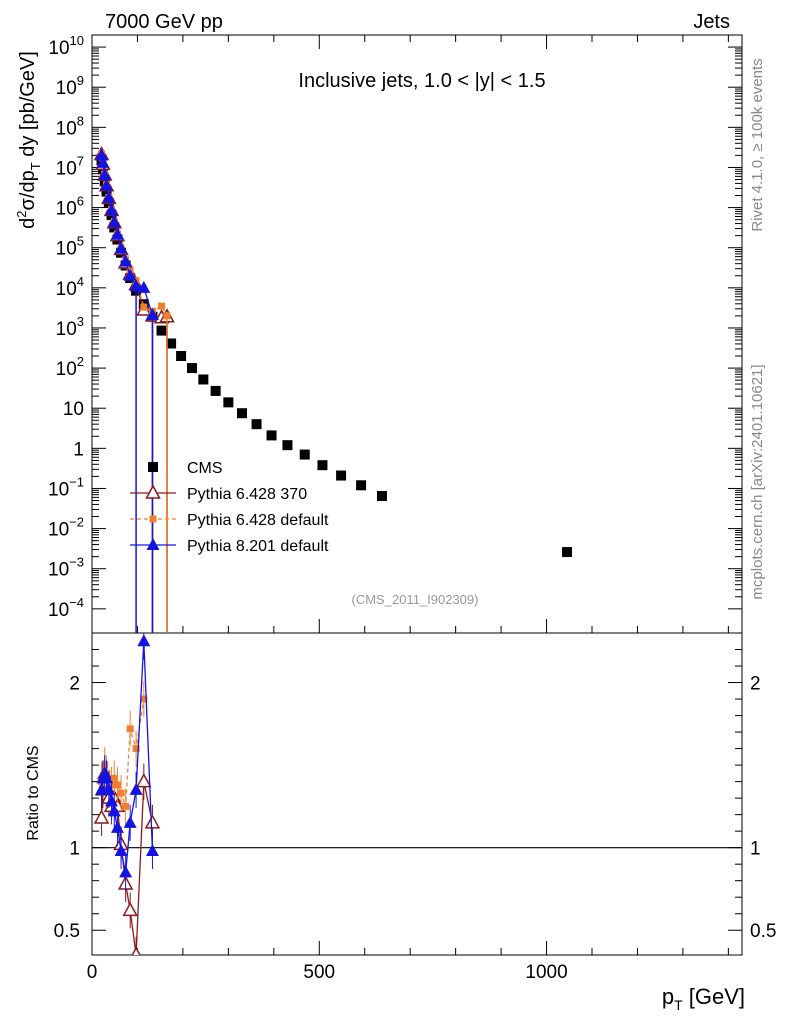 This screenshot has width=786, height=1024. What do you see at coordinates (755, 849) in the screenshot?
I see `ratio-y-tick-label-right: 1` at bounding box center [755, 849].